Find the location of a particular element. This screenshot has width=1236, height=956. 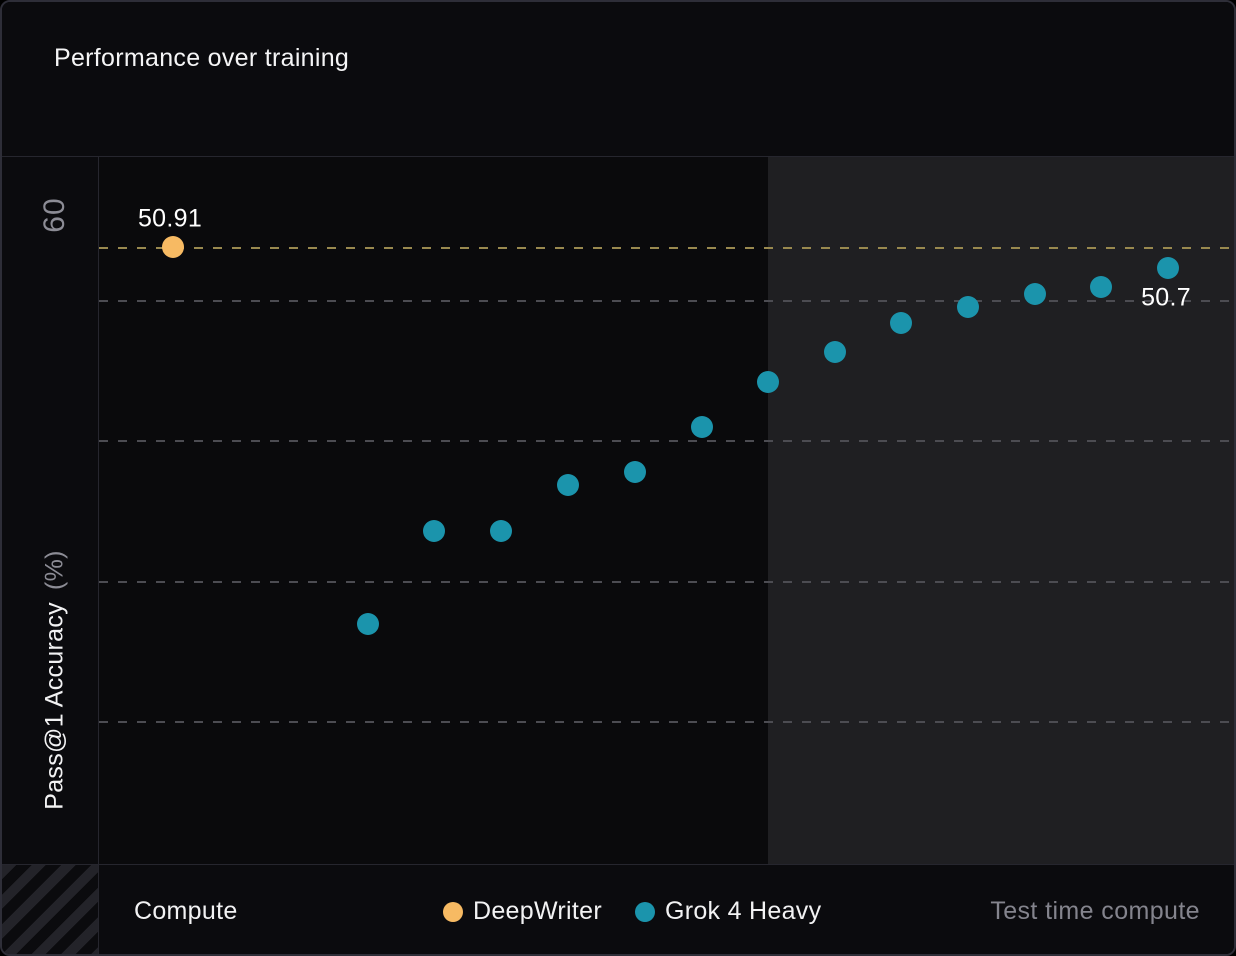

accent-gridline is located at coordinates (666, 248).